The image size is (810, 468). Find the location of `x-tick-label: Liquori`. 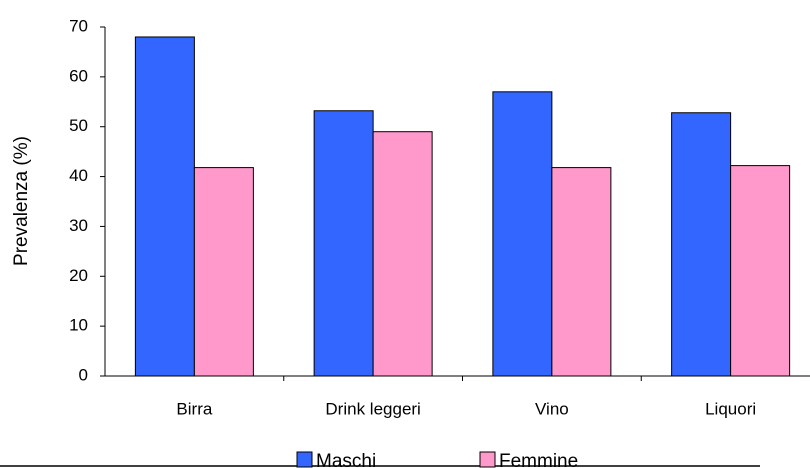

x-tick-label: Liquori is located at coordinates (730, 408).